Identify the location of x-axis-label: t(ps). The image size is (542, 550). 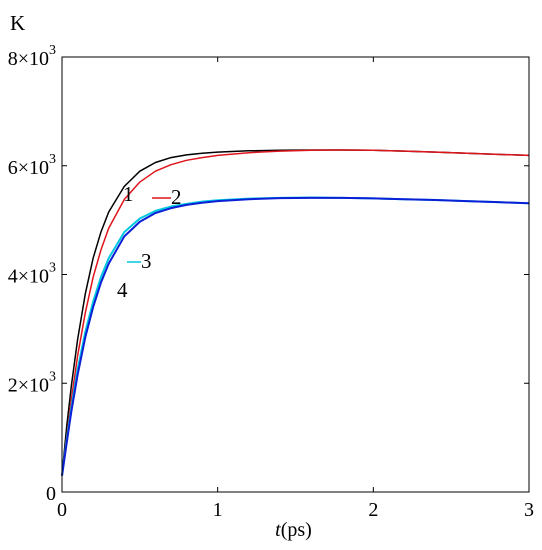
(293, 530).